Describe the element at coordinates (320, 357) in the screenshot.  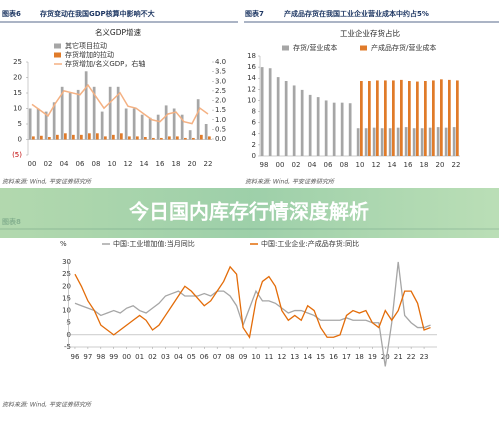
I see `x-tick-label: 15` at that location.